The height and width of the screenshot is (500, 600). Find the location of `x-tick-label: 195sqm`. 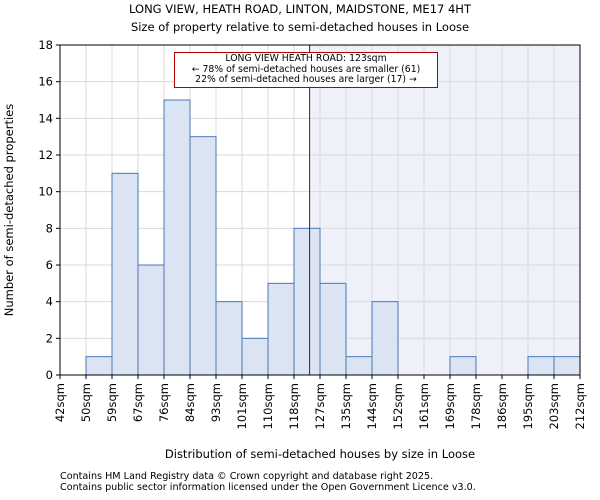

x-tick-label: 195sqm is located at coordinates (528, 406).